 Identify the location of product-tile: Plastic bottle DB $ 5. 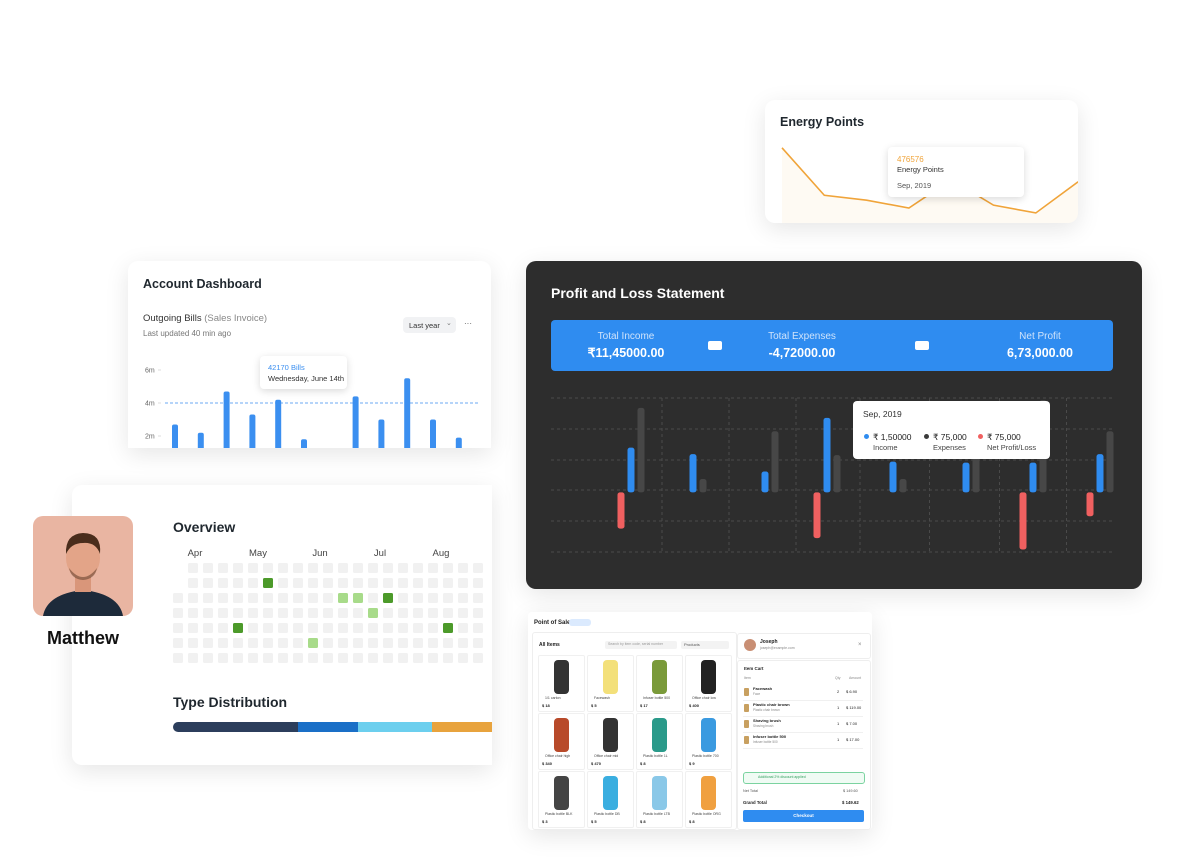
(610, 799).